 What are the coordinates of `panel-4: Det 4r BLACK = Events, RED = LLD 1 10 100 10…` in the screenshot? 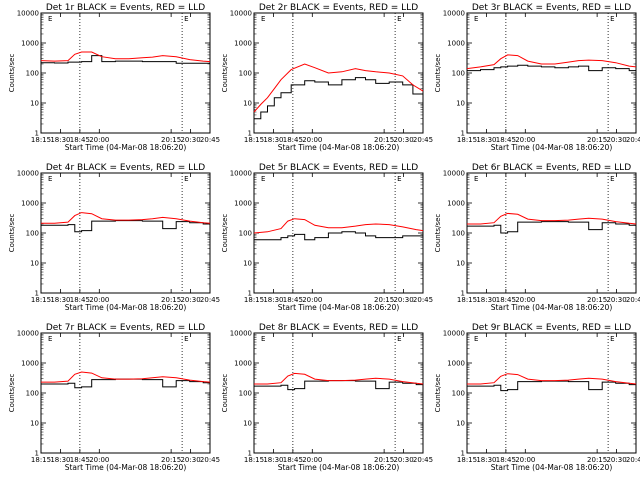 It's located at (114, 237).